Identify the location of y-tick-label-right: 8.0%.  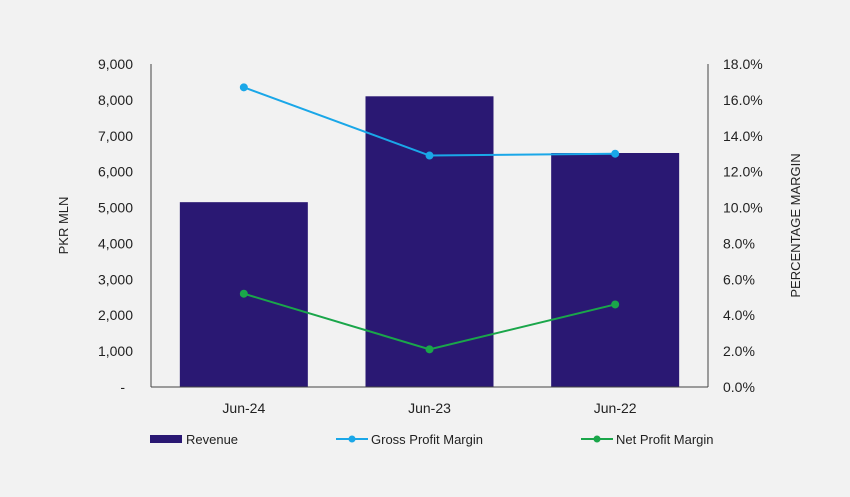
(739, 243).